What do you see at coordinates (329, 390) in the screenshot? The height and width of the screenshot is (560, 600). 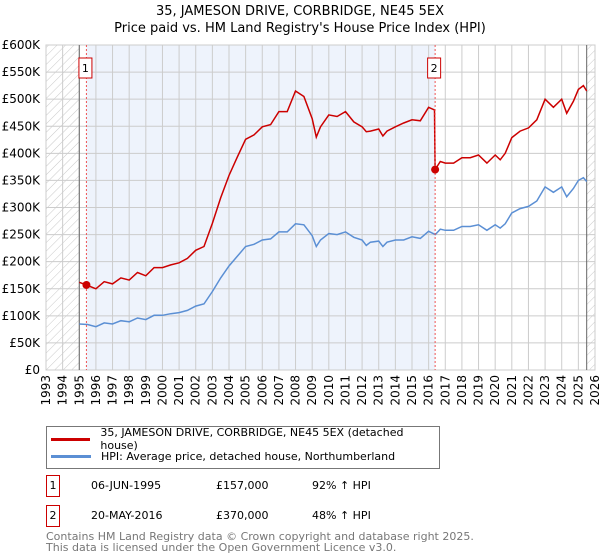 I see `x-tick-label: 2010` at bounding box center [329, 390].